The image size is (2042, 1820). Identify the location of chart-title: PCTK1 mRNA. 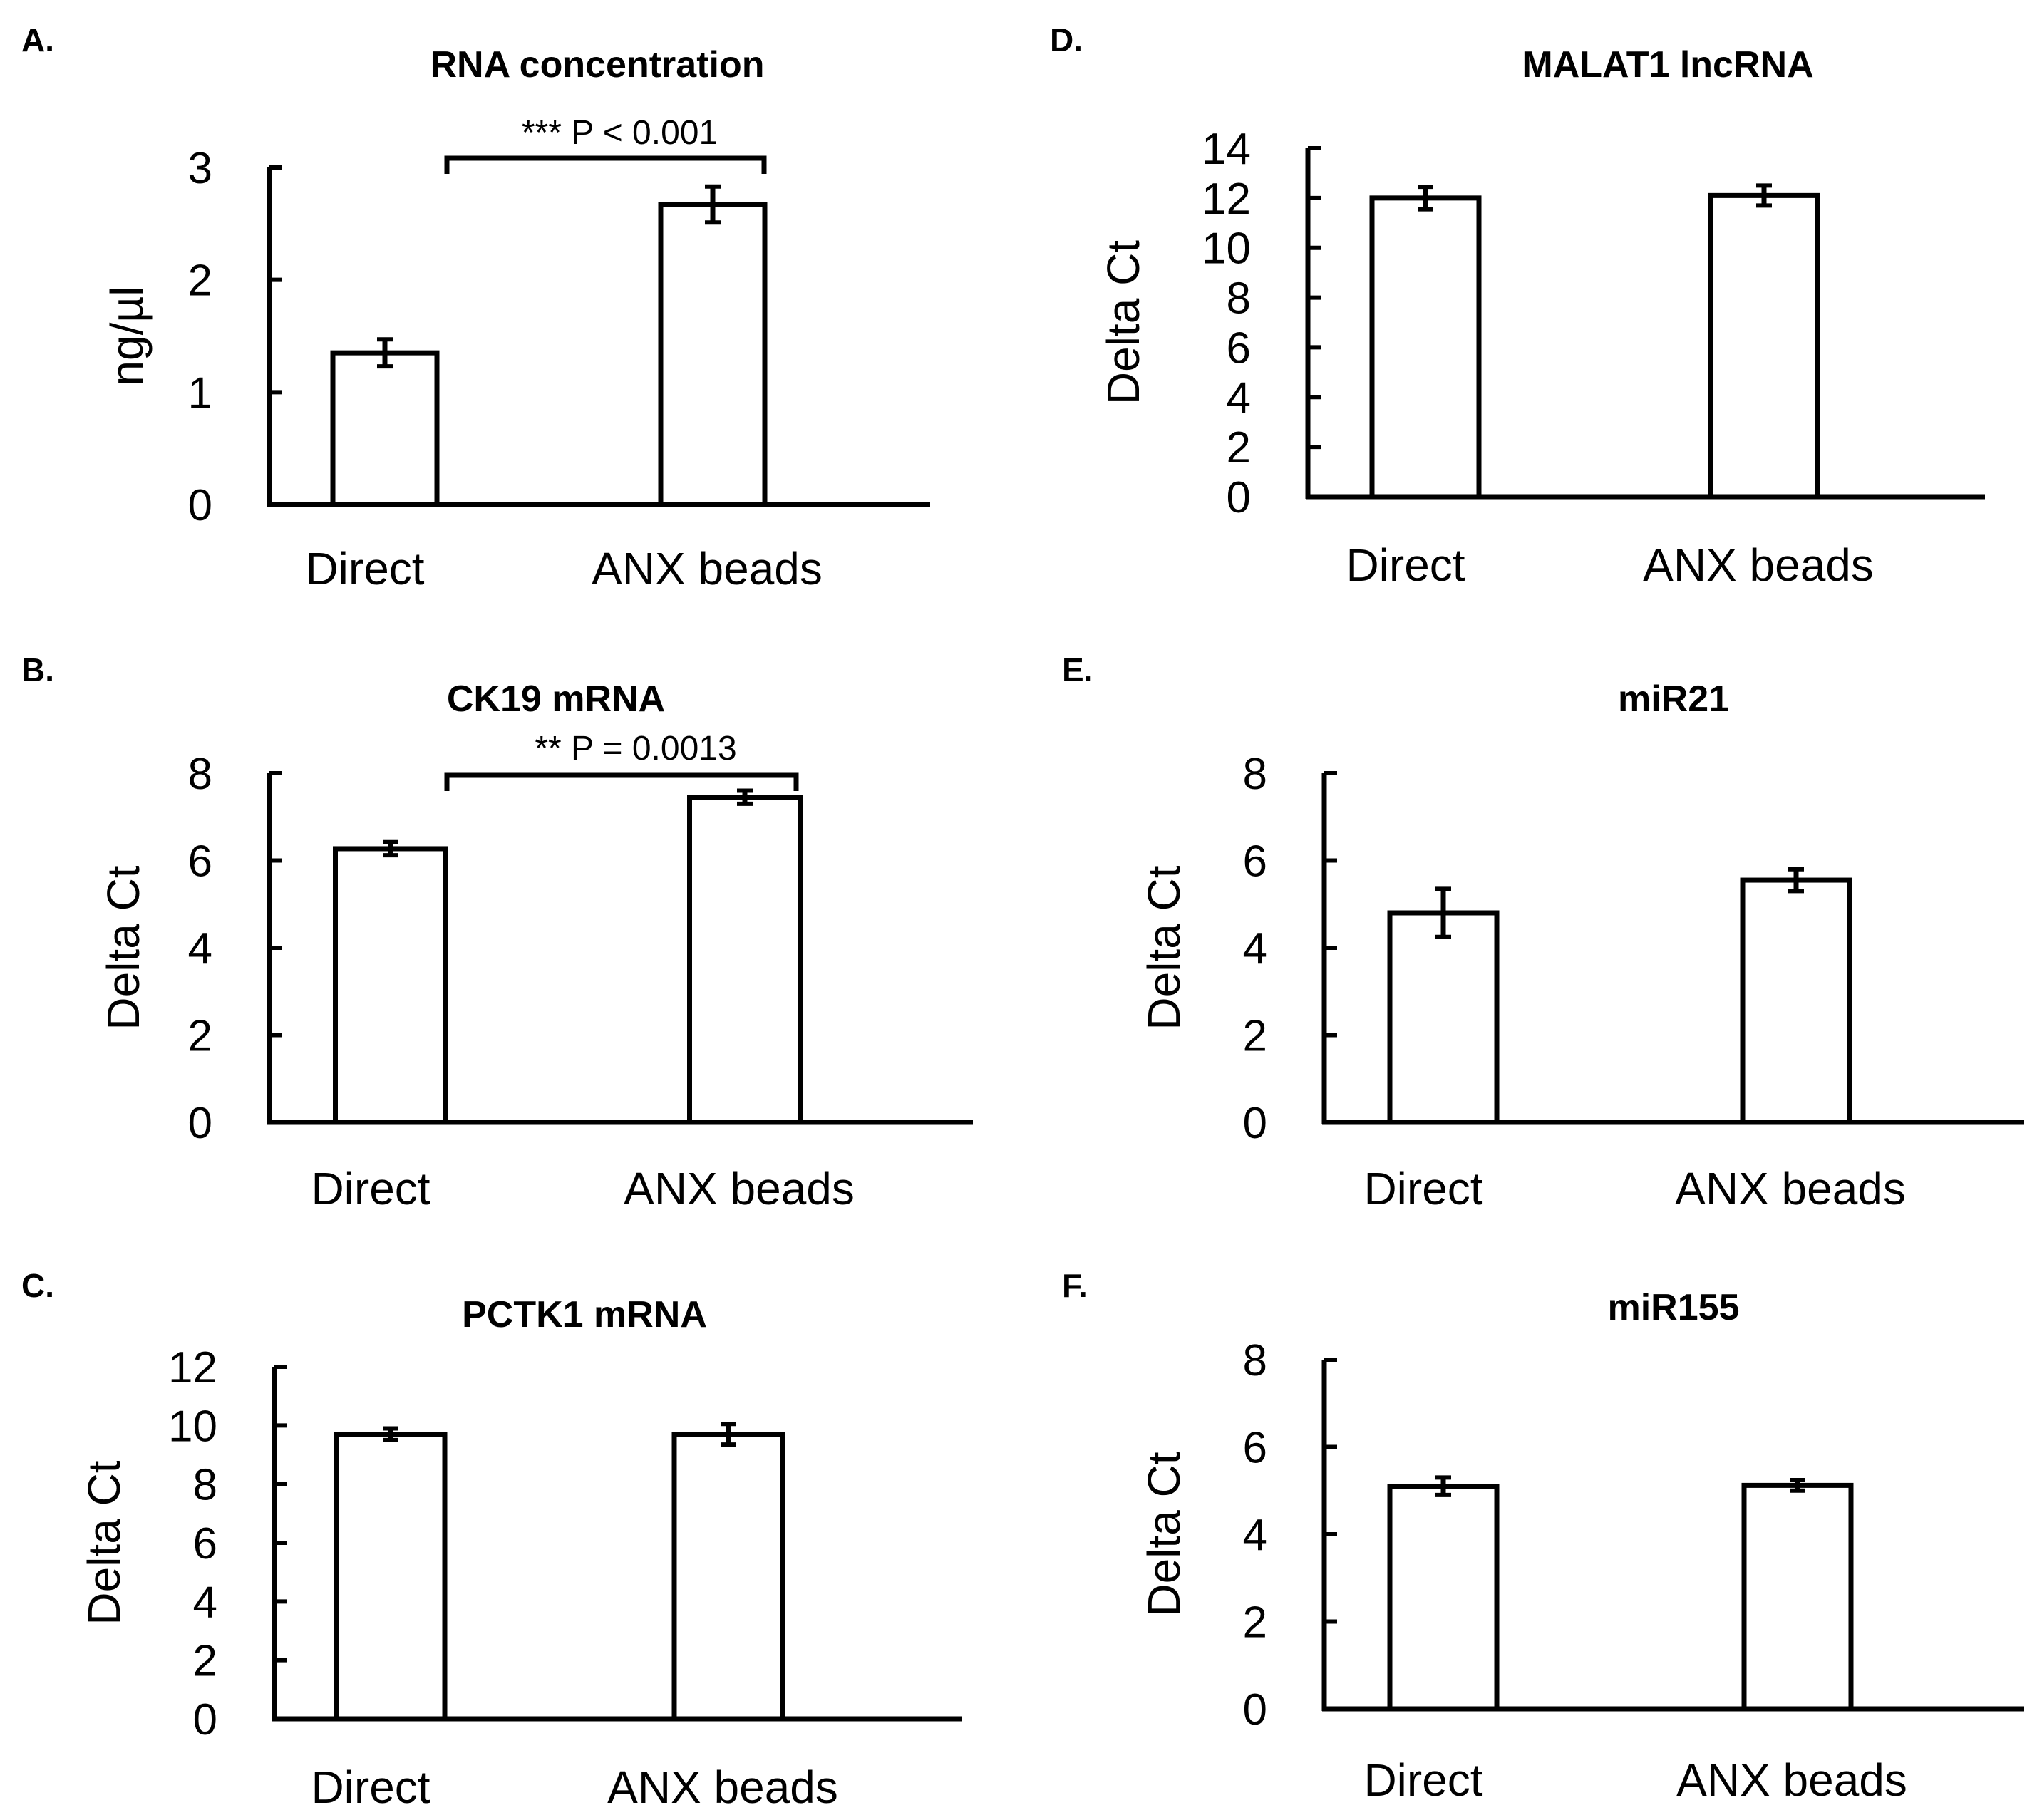
(584, 1314).